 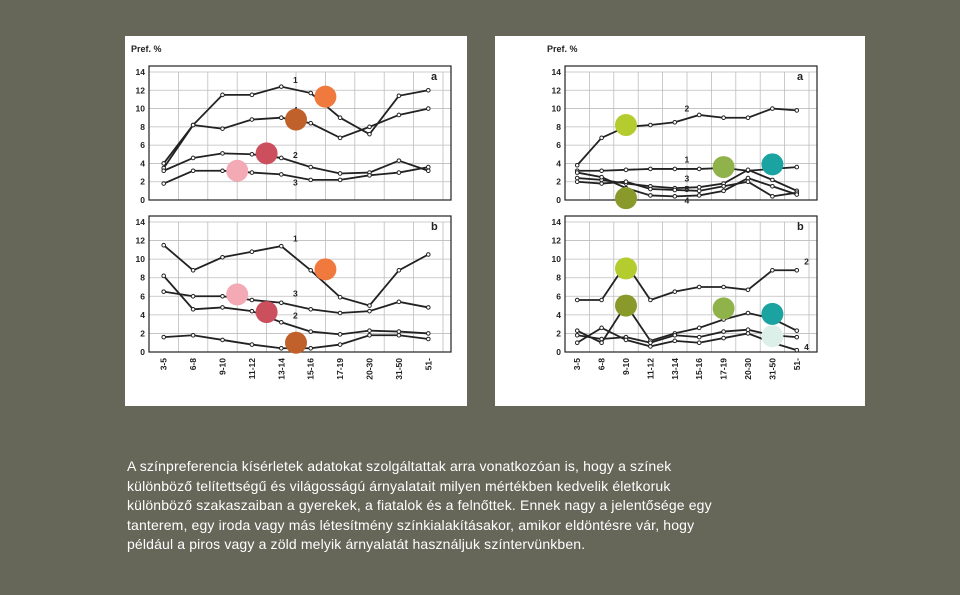 I want to click on subplot-b: 0 2 4 6 8 10 12 14 b 2 4, so click(x=685, y=286).